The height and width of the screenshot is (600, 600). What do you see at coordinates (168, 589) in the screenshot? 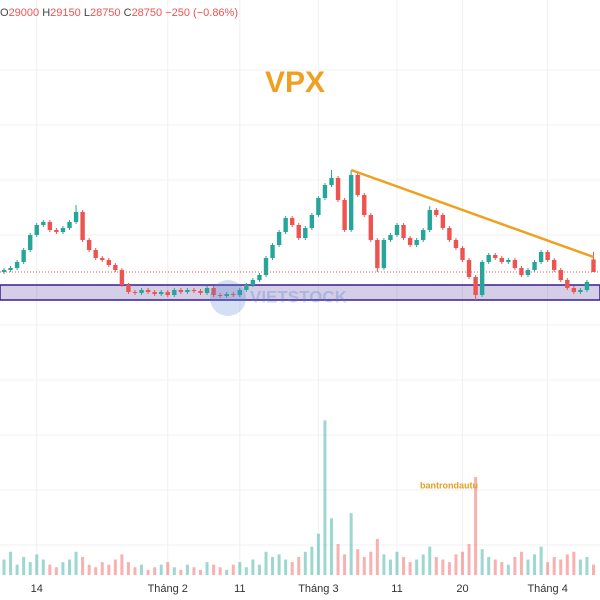
I see `x-tick-label: Tháng 2` at bounding box center [168, 589].